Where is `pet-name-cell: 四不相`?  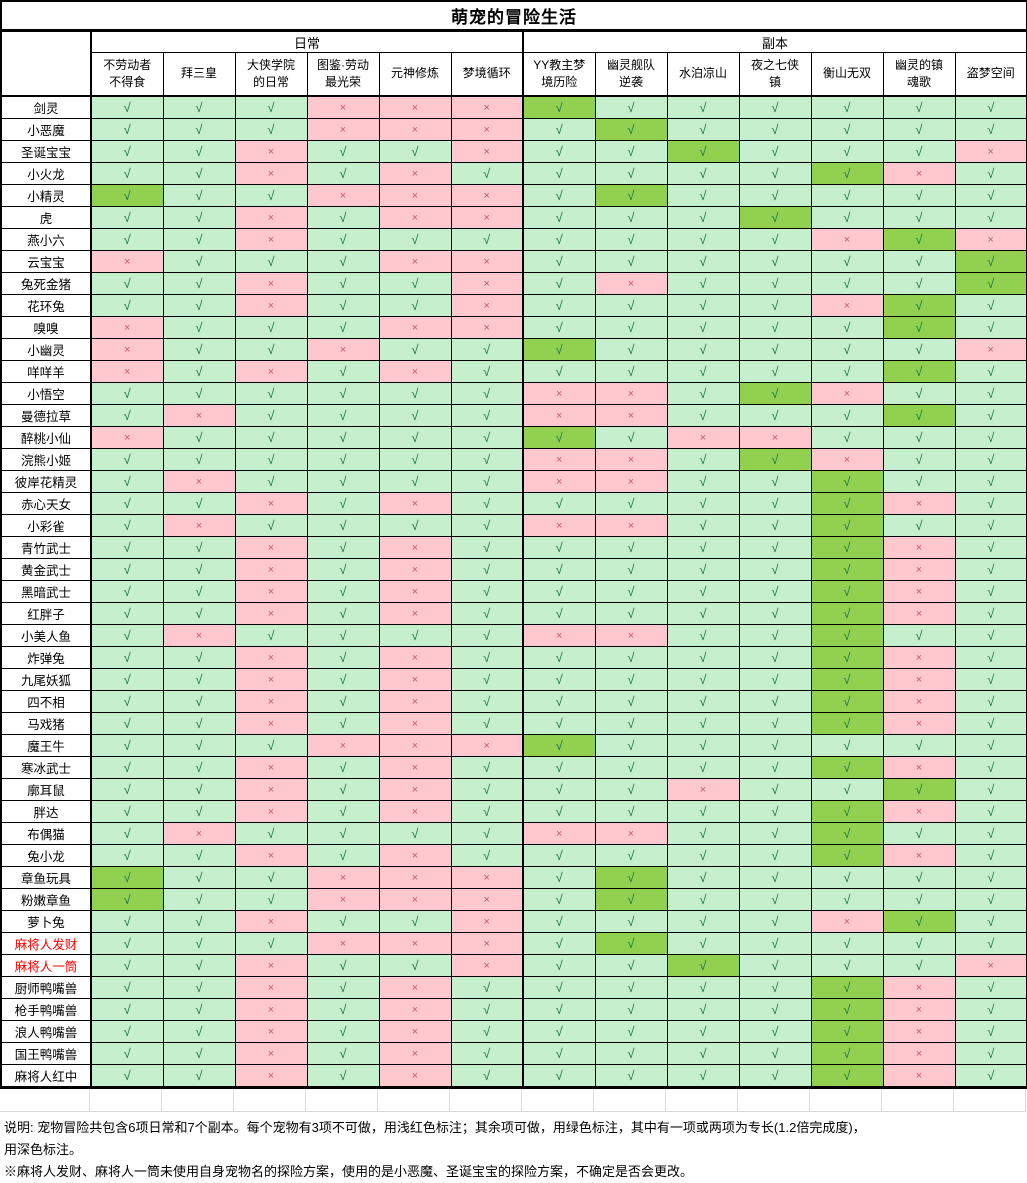 pet-name-cell: 四不相 is located at coordinates (46, 701).